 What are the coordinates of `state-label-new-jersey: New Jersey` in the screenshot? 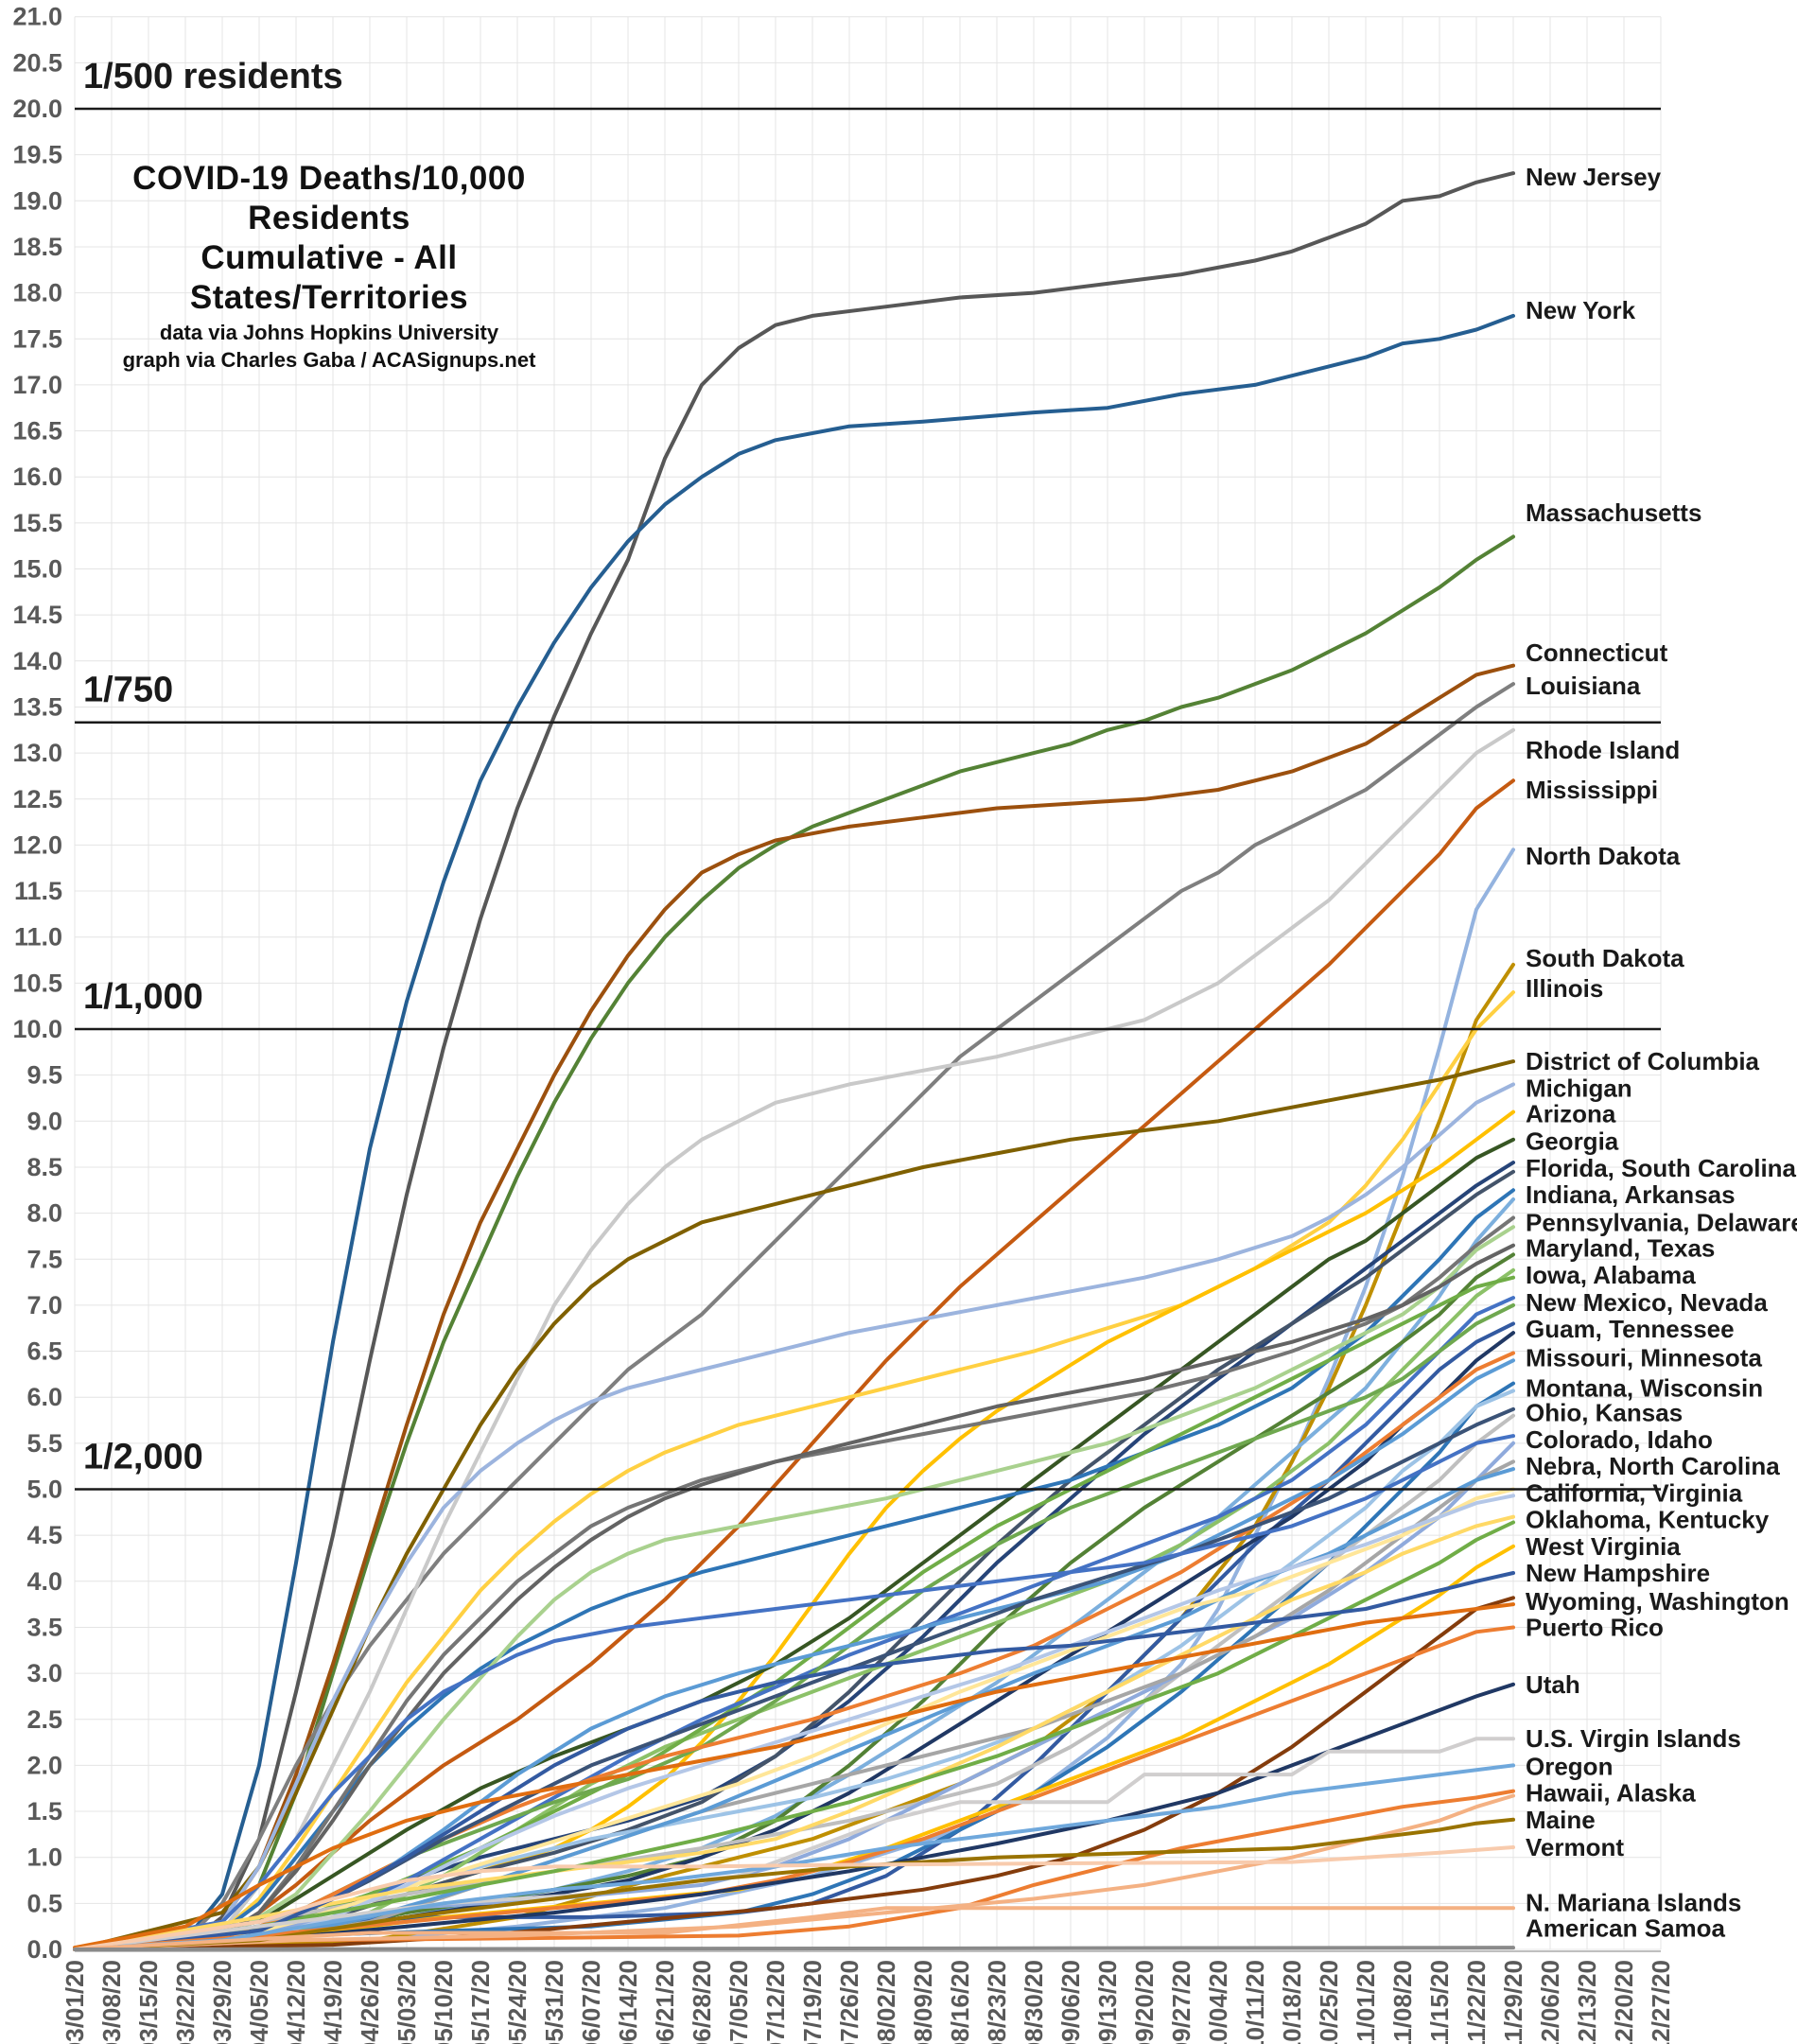 It's located at (1594, 177).